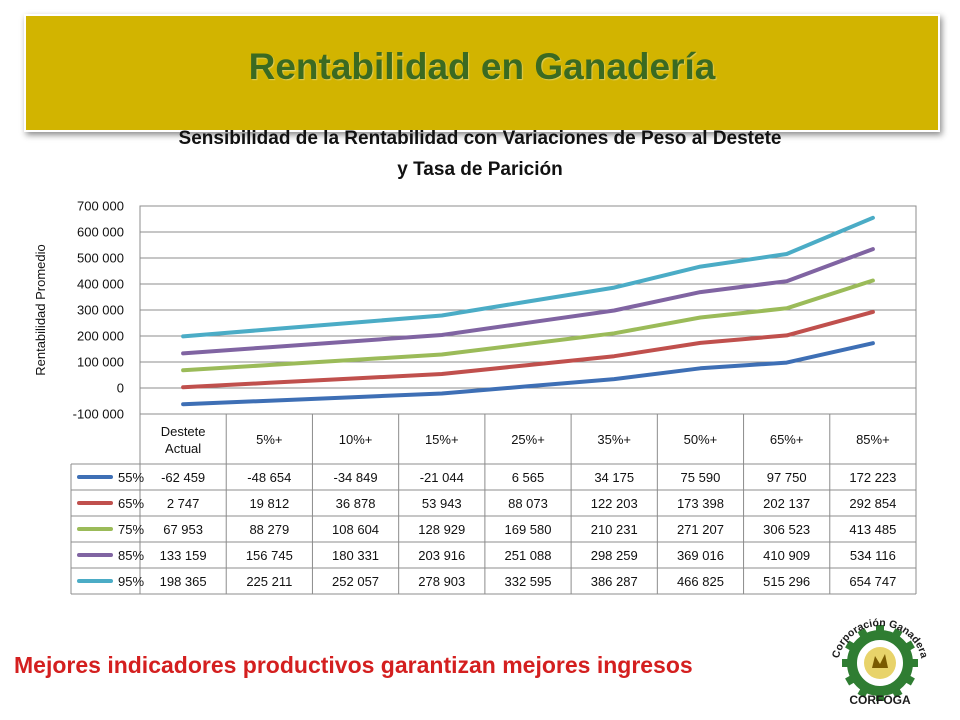 The width and height of the screenshot is (960, 720). Describe the element at coordinates (614, 555) in the screenshot. I see `table-cell-value: 298 259` at that location.